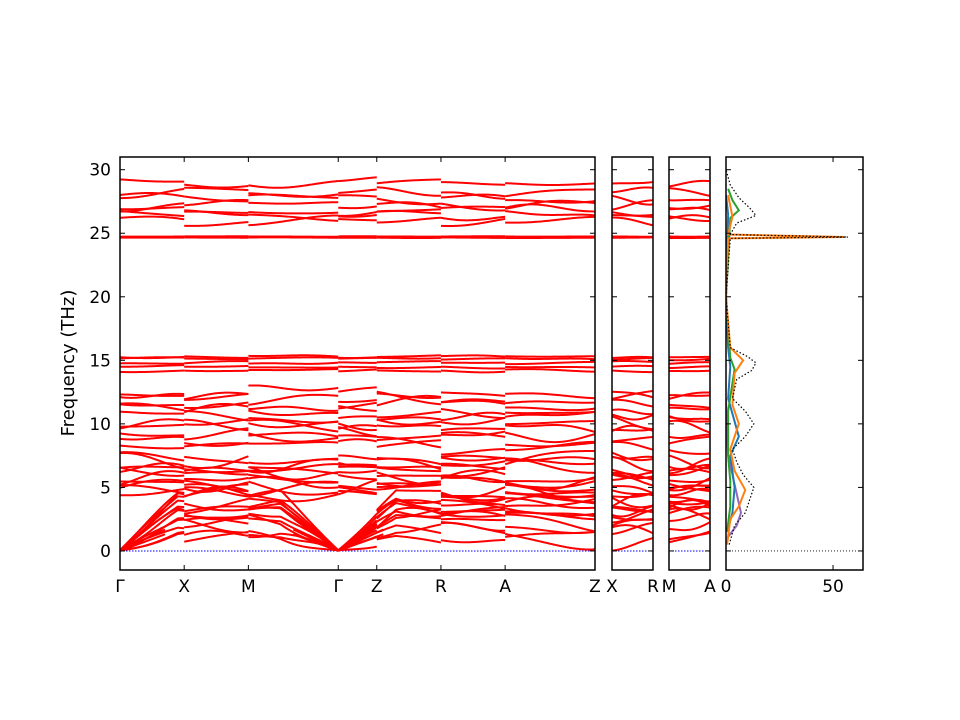 The image size is (960, 720). What do you see at coordinates (669, 587) in the screenshot?
I see `x-tick-label: M` at bounding box center [669, 587].